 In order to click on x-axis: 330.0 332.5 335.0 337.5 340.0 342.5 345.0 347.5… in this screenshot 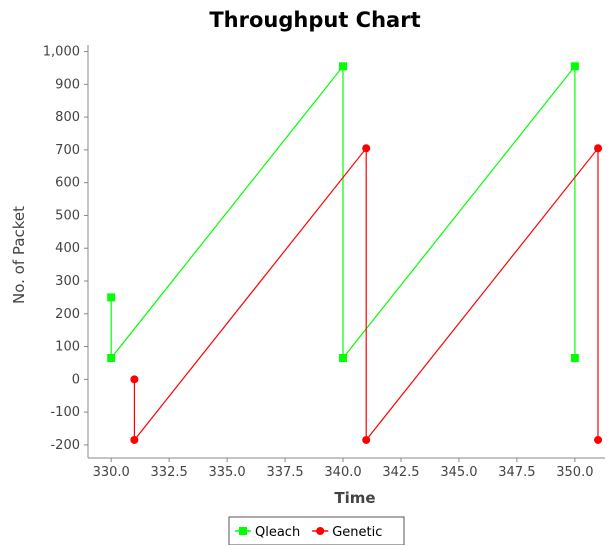, I will do `click(346, 468)`.